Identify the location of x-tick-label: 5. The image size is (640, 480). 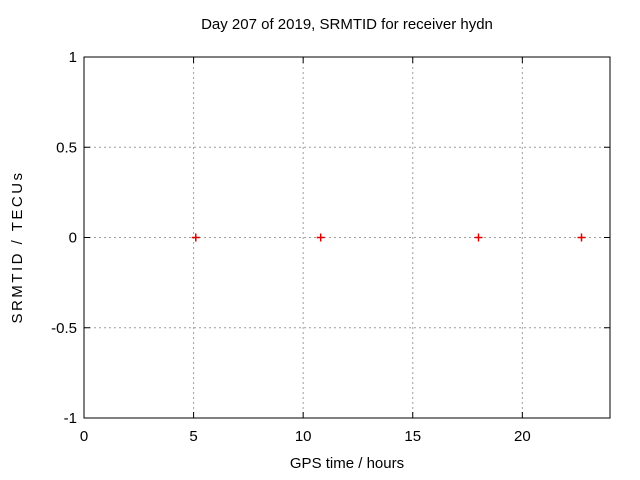
(193, 436).